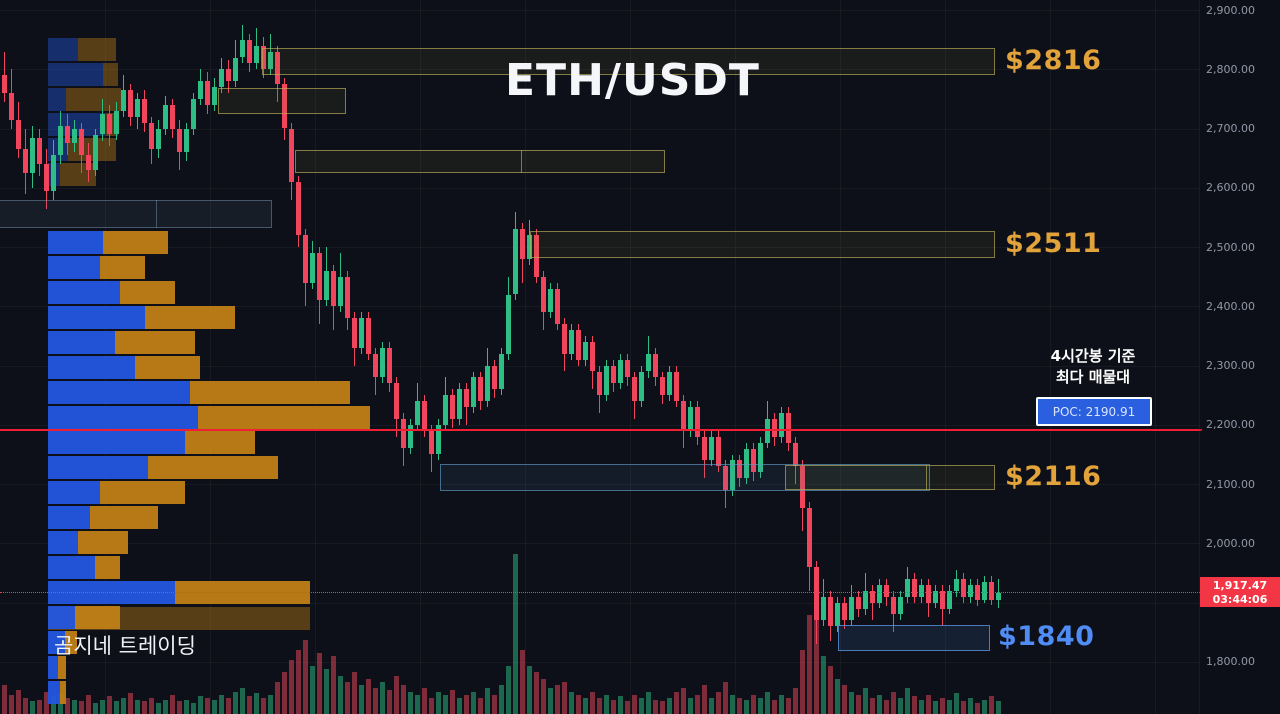 This screenshot has height=714, width=1280. What do you see at coordinates (1230, 188) in the screenshot?
I see `axis-price-label: 2,600.00` at bounding box center [1230, 188].